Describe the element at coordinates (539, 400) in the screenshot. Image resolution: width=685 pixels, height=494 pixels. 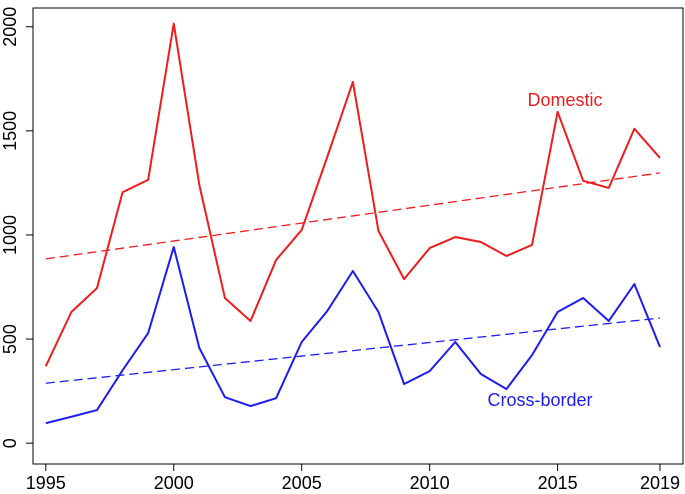
I see `series-label: Cross-border` at that location.